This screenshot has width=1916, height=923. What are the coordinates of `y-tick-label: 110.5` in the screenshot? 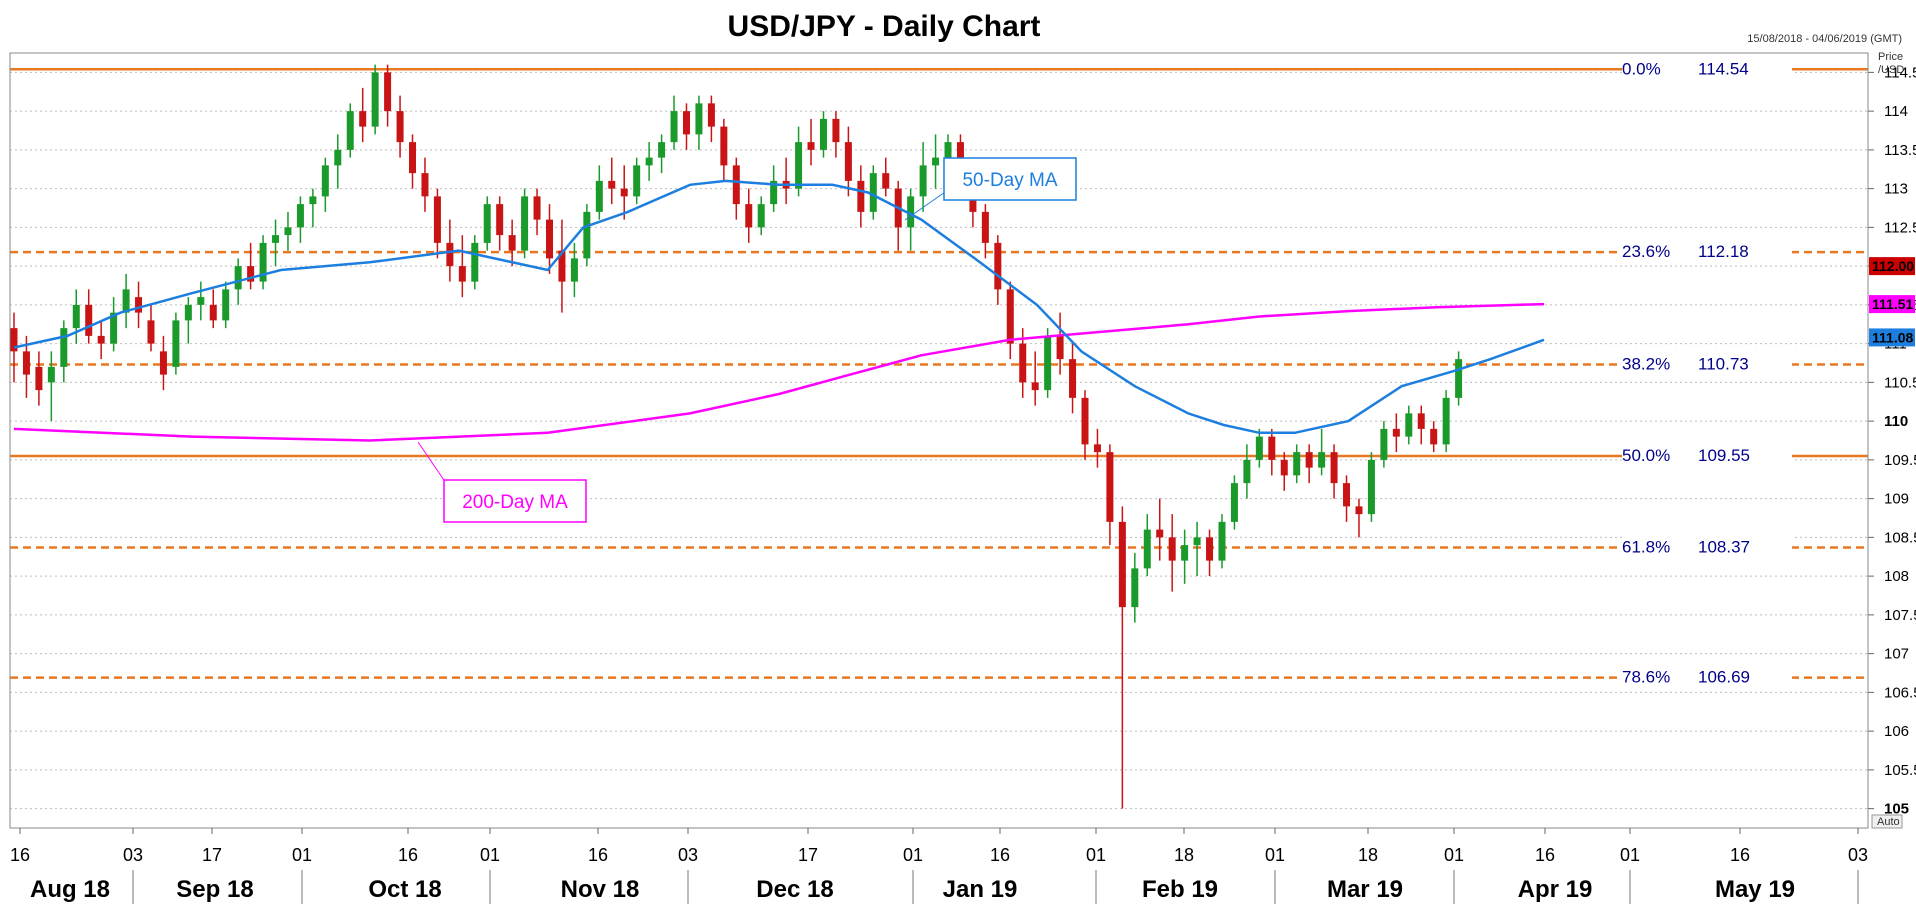 It's located at (1900, 382).